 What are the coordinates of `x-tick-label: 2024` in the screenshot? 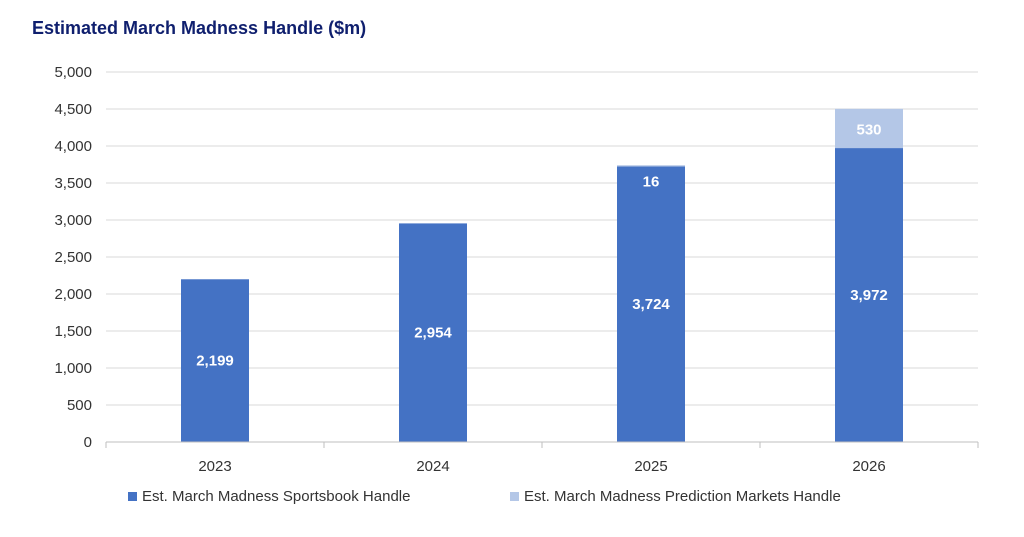 It's located at (432, 466).